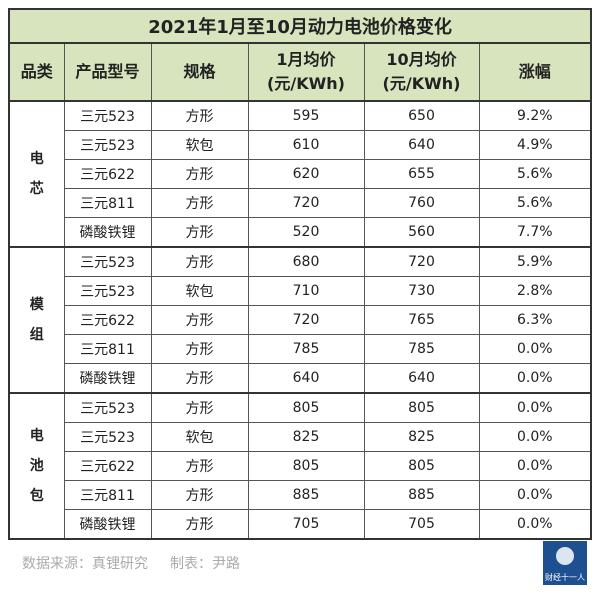 The width and height of the screenshot is (600, 597). I want to click on header-line: 产品型号, so click(107, 71).